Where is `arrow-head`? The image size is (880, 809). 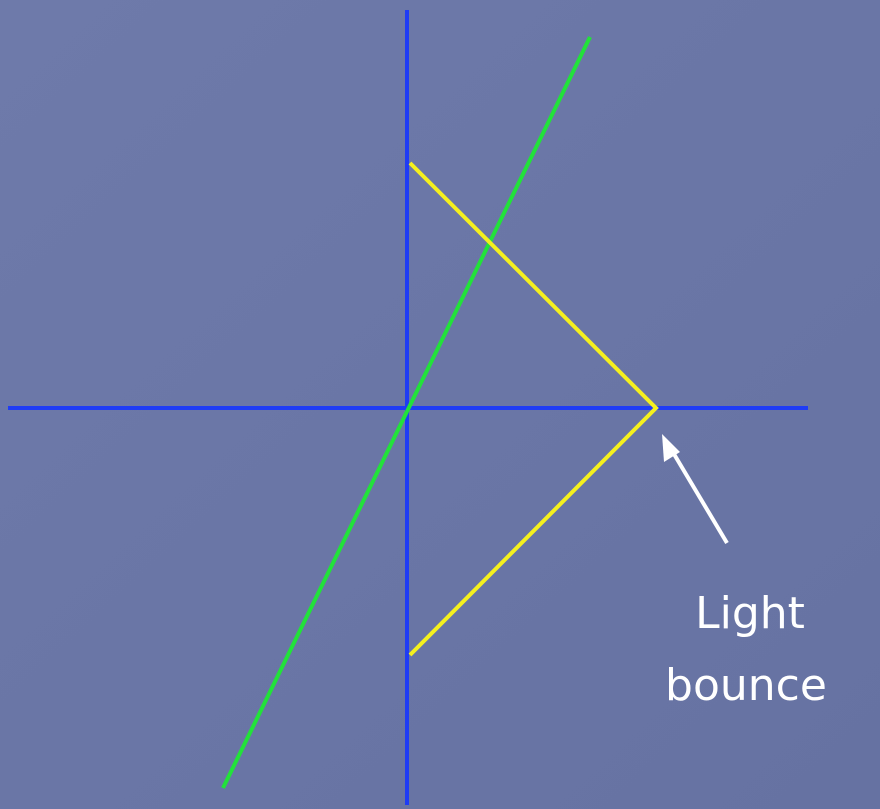
arrow-head is located at coordinates (671, 448).